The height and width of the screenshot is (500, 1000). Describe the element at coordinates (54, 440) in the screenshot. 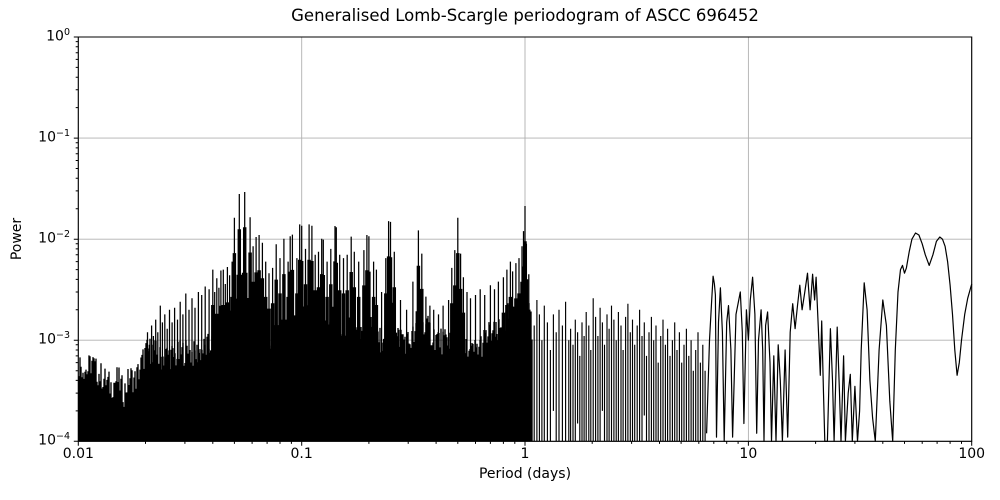

I see `y-tick-label: 10⁻⁴` at that location.